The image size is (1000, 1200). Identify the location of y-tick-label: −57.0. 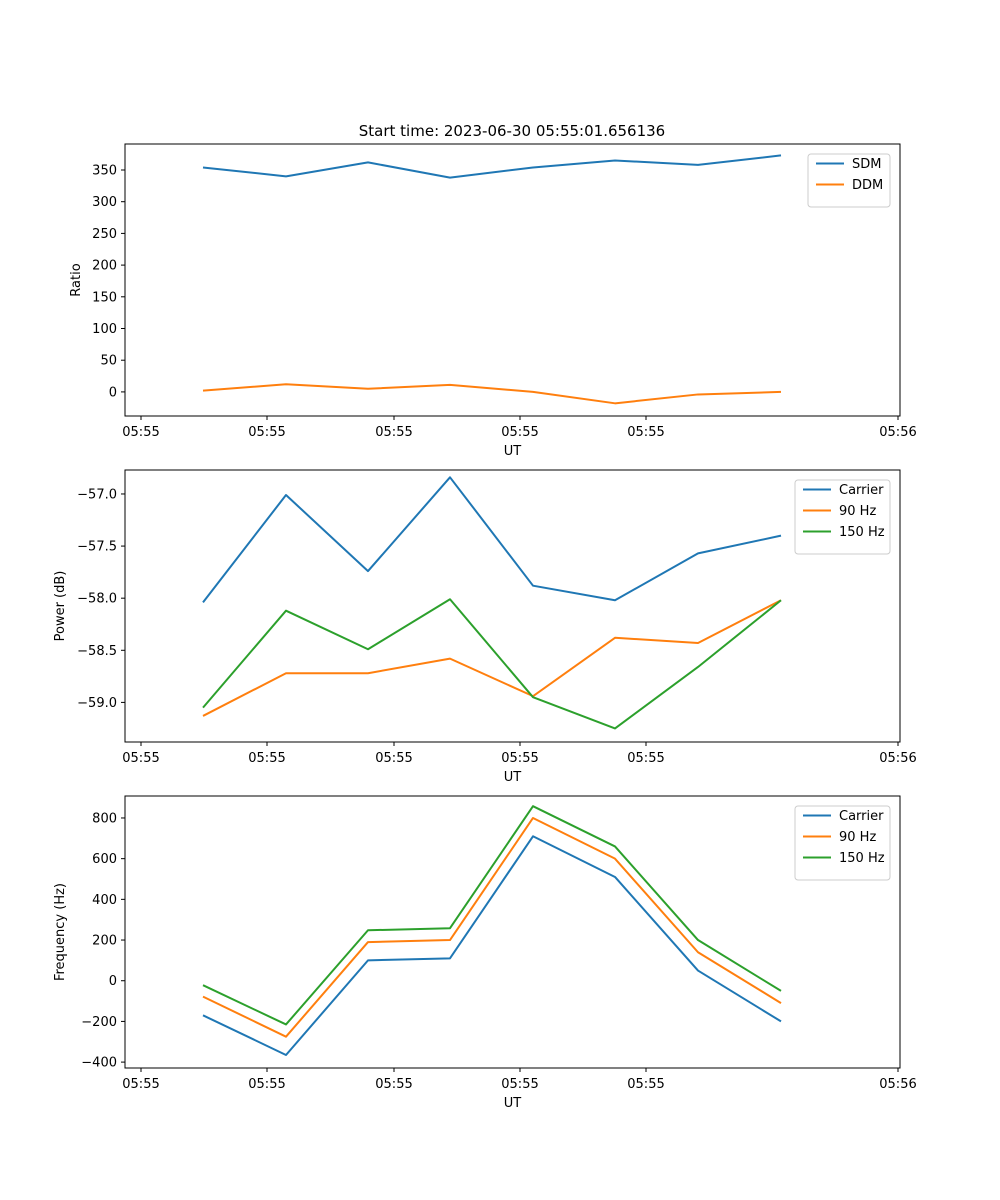
(97, 494).